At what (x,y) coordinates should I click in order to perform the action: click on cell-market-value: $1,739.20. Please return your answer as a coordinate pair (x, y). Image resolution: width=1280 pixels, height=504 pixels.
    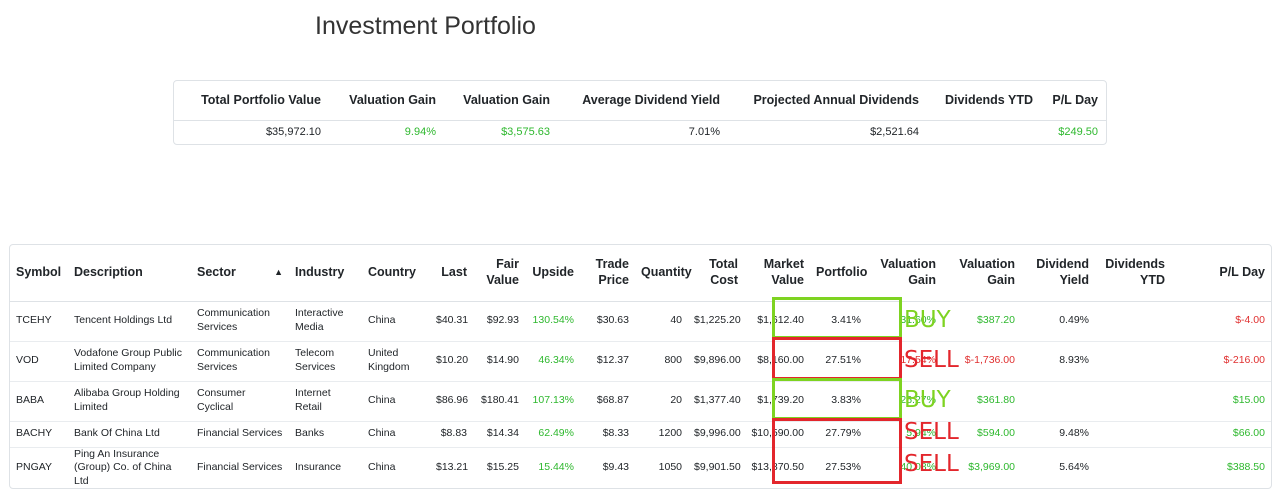
    Looking at the image, I should click on (777, 401).